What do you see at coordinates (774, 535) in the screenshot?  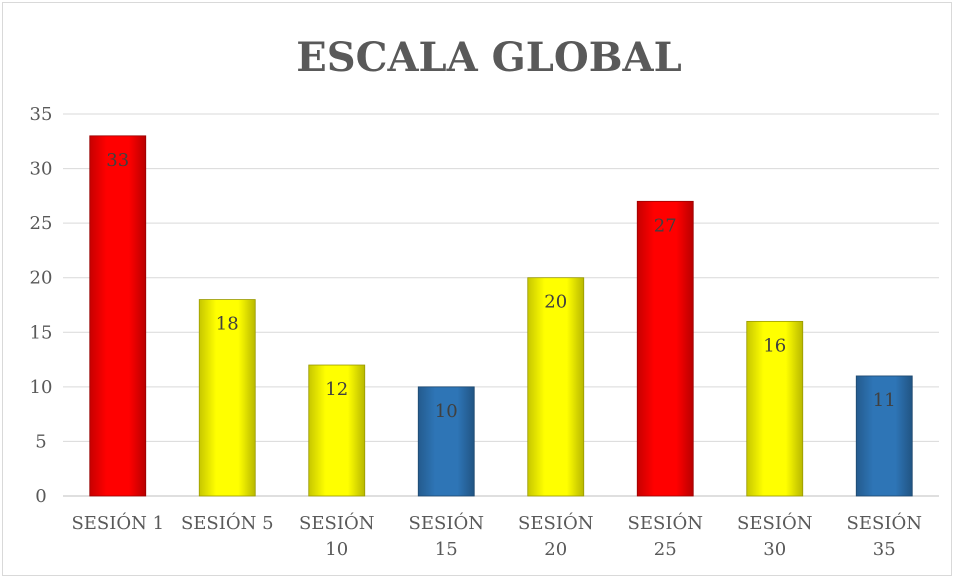 I see `x-tick-label: SESIÓN 30` at bounding box center [774, 535].